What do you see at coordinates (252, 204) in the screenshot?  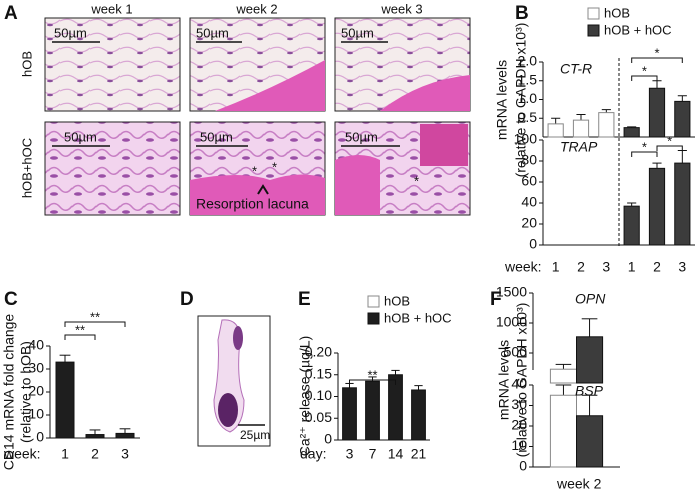 I see `annotation: Resorption lacuna` at bounding box center [252, 204].